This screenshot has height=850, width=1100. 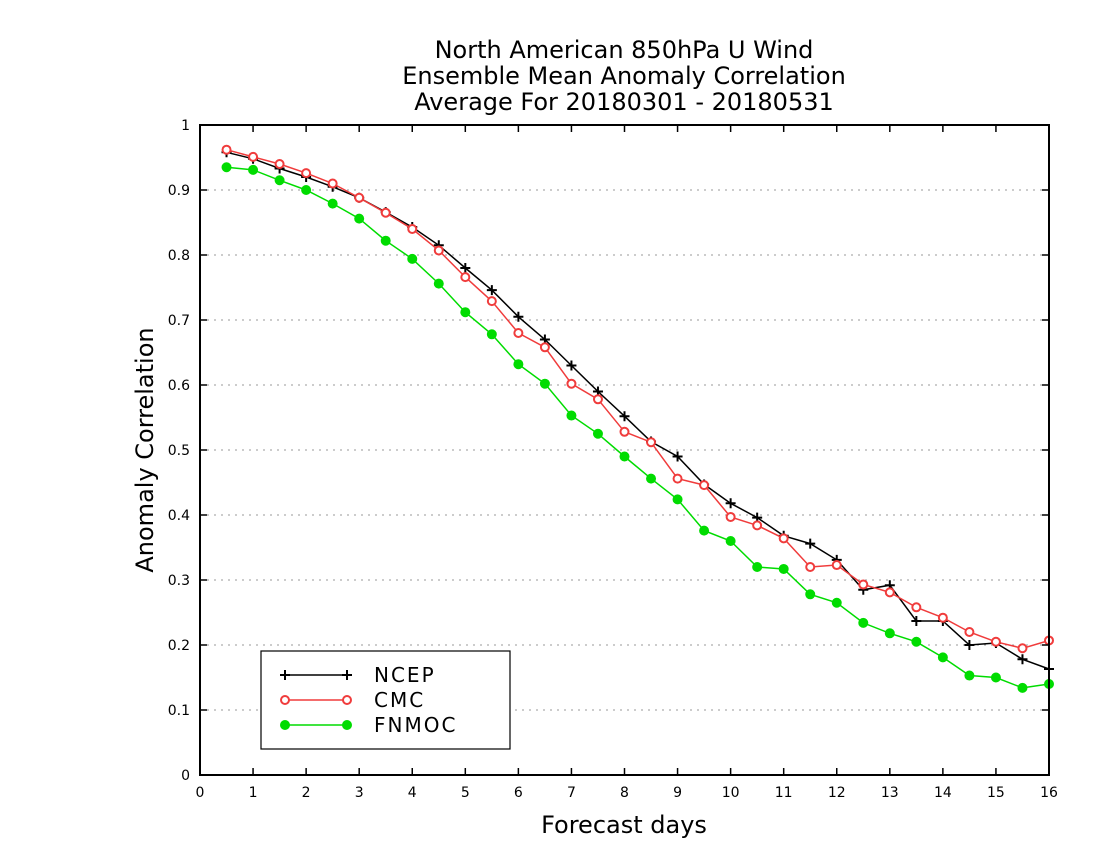 I want to click on legend-item-cmc: CMC, so click(x=351, y=700).